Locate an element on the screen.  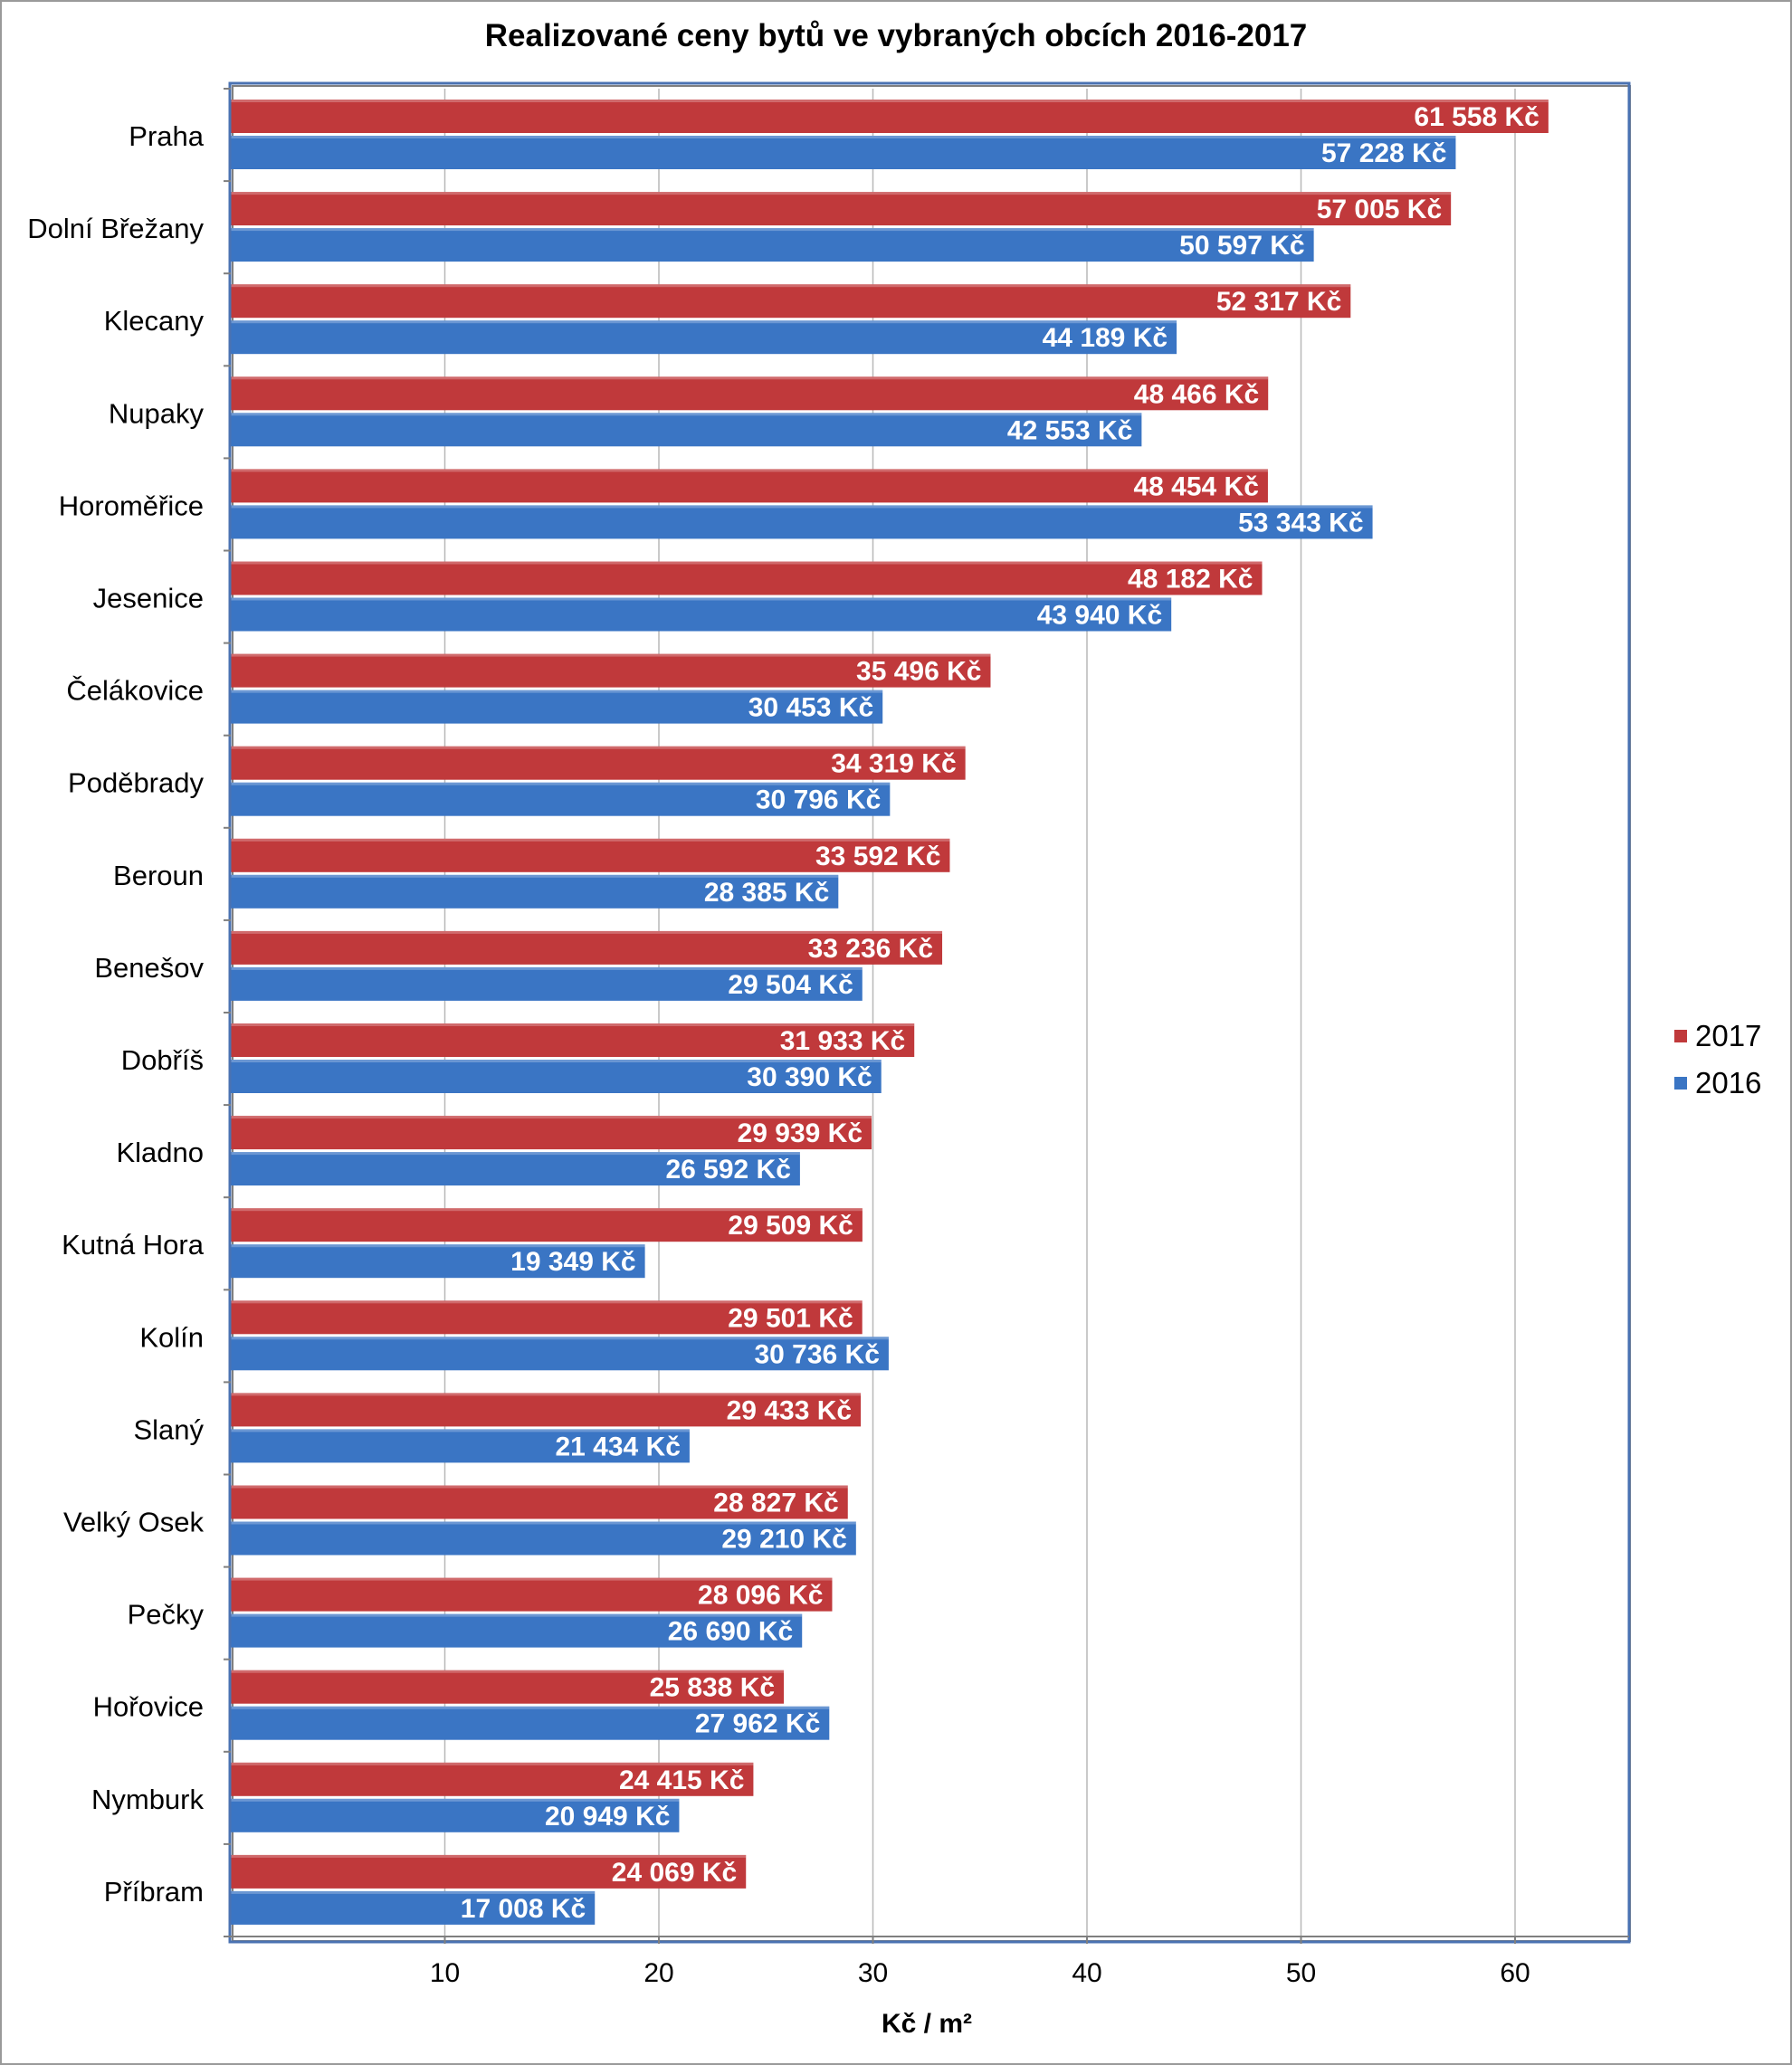
legend-label: 2016 is located at coordinates (1728, 1082).